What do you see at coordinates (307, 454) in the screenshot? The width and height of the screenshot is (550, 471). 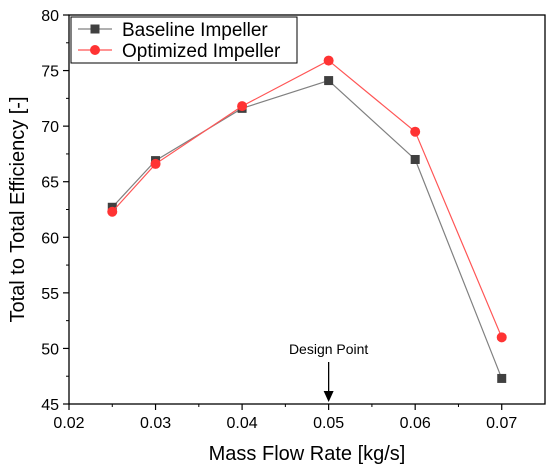 I see `x-axis-title: Mass Flow Rate [kg/s]` at bounding box center [307, 454].